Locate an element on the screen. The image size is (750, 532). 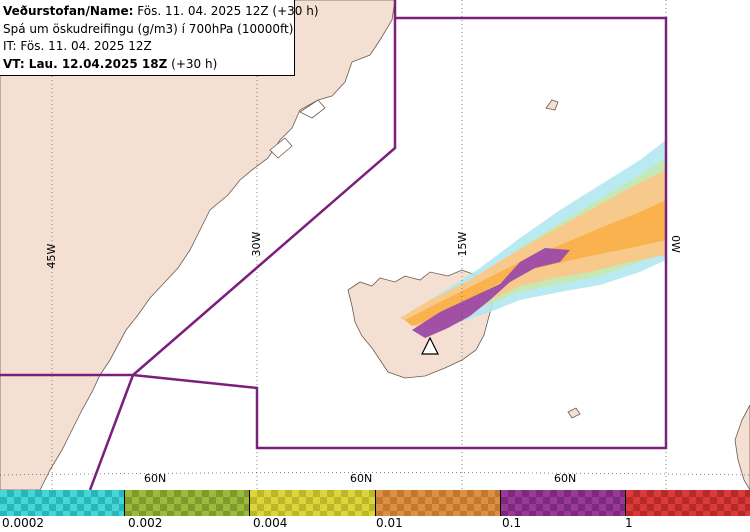
info-line-3: IT: Fös. 11. 04. 2025 12Z is located at coordinates (77, 46).